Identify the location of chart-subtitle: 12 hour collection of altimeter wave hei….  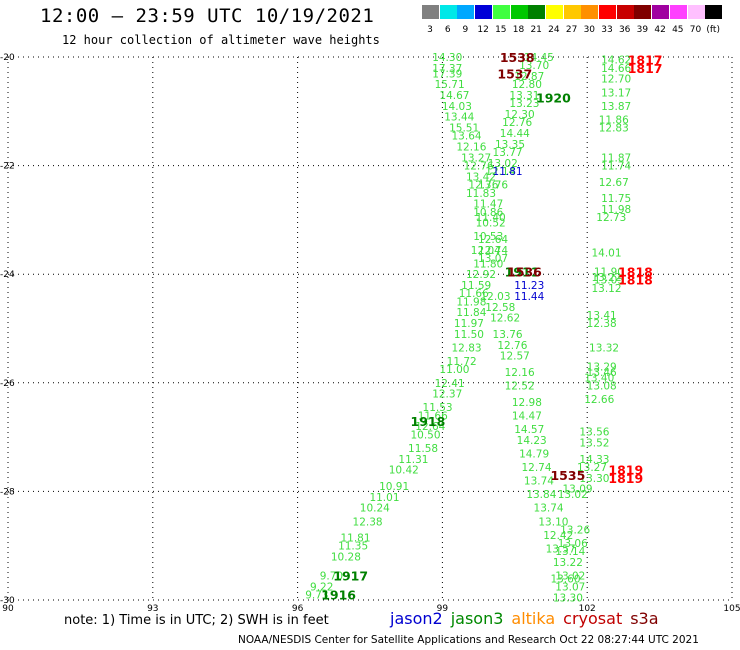
(221, 40).